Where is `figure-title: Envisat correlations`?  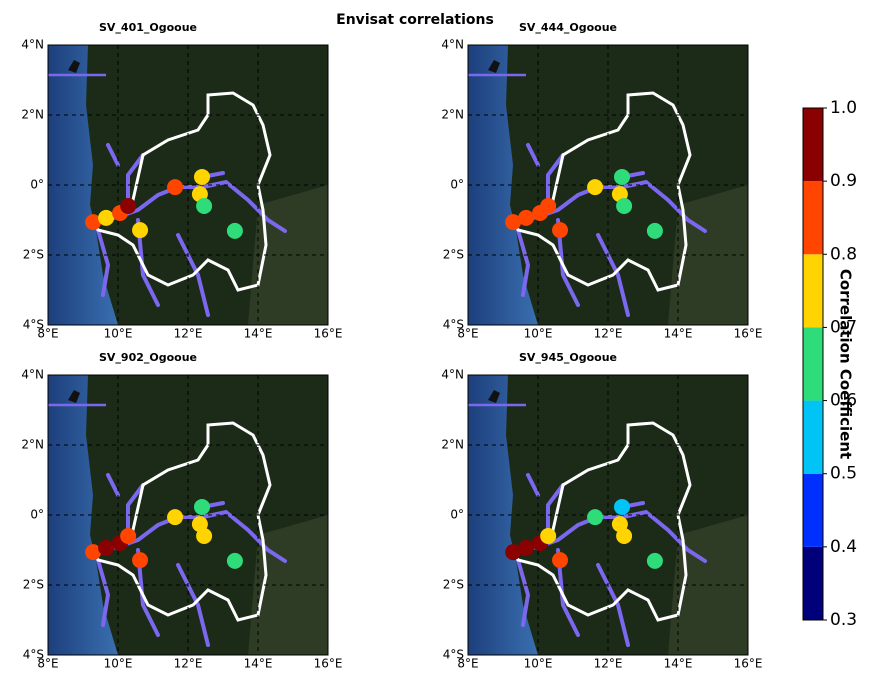 figure-title: Envisat correlations is located at coordinates (415, 20).